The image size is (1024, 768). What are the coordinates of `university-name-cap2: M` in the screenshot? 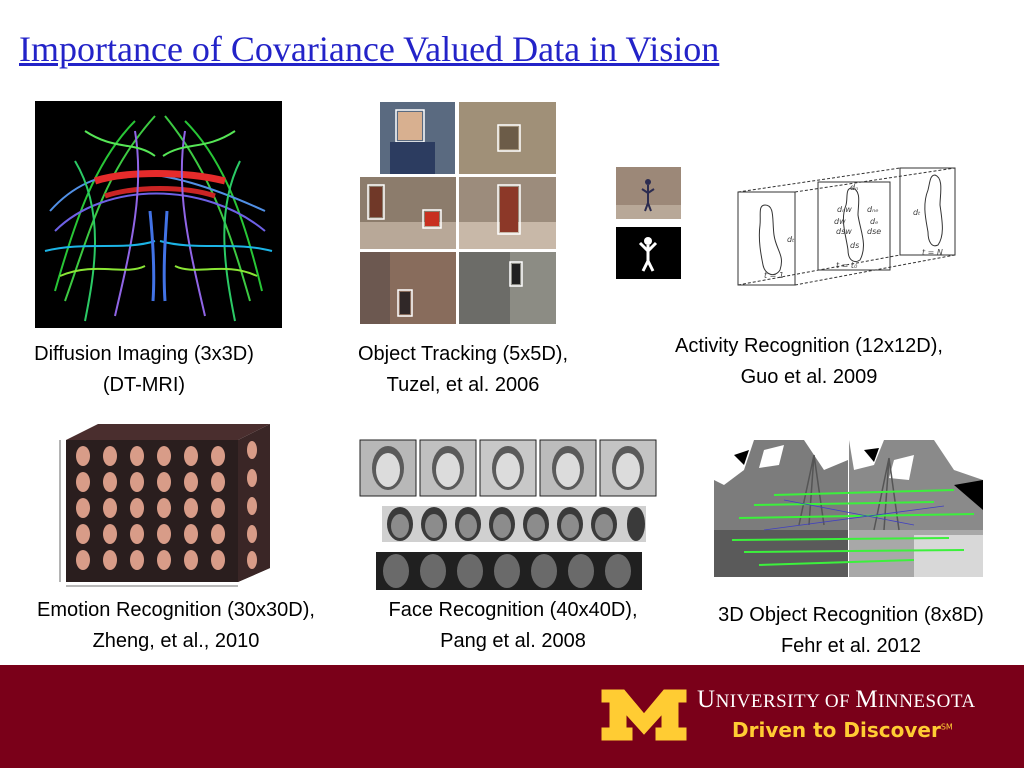 It's located at (867, 699).